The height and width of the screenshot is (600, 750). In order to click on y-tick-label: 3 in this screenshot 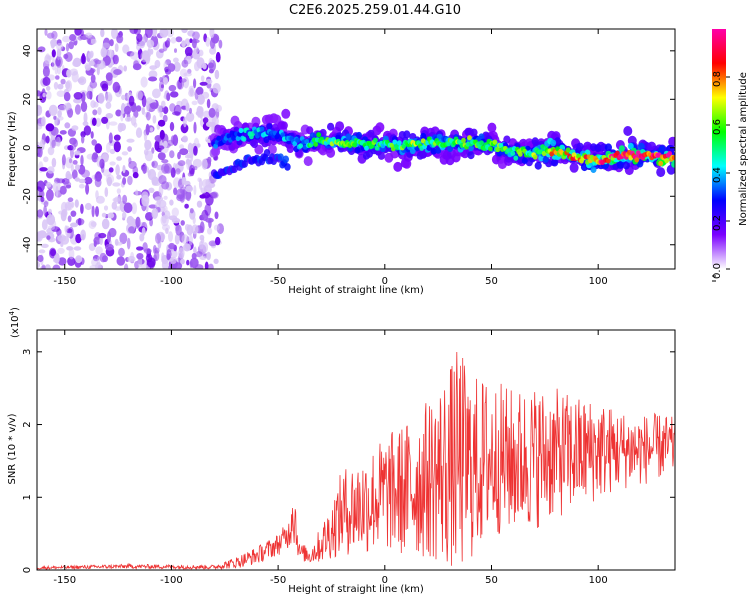, I will do `click(27, 352)`.